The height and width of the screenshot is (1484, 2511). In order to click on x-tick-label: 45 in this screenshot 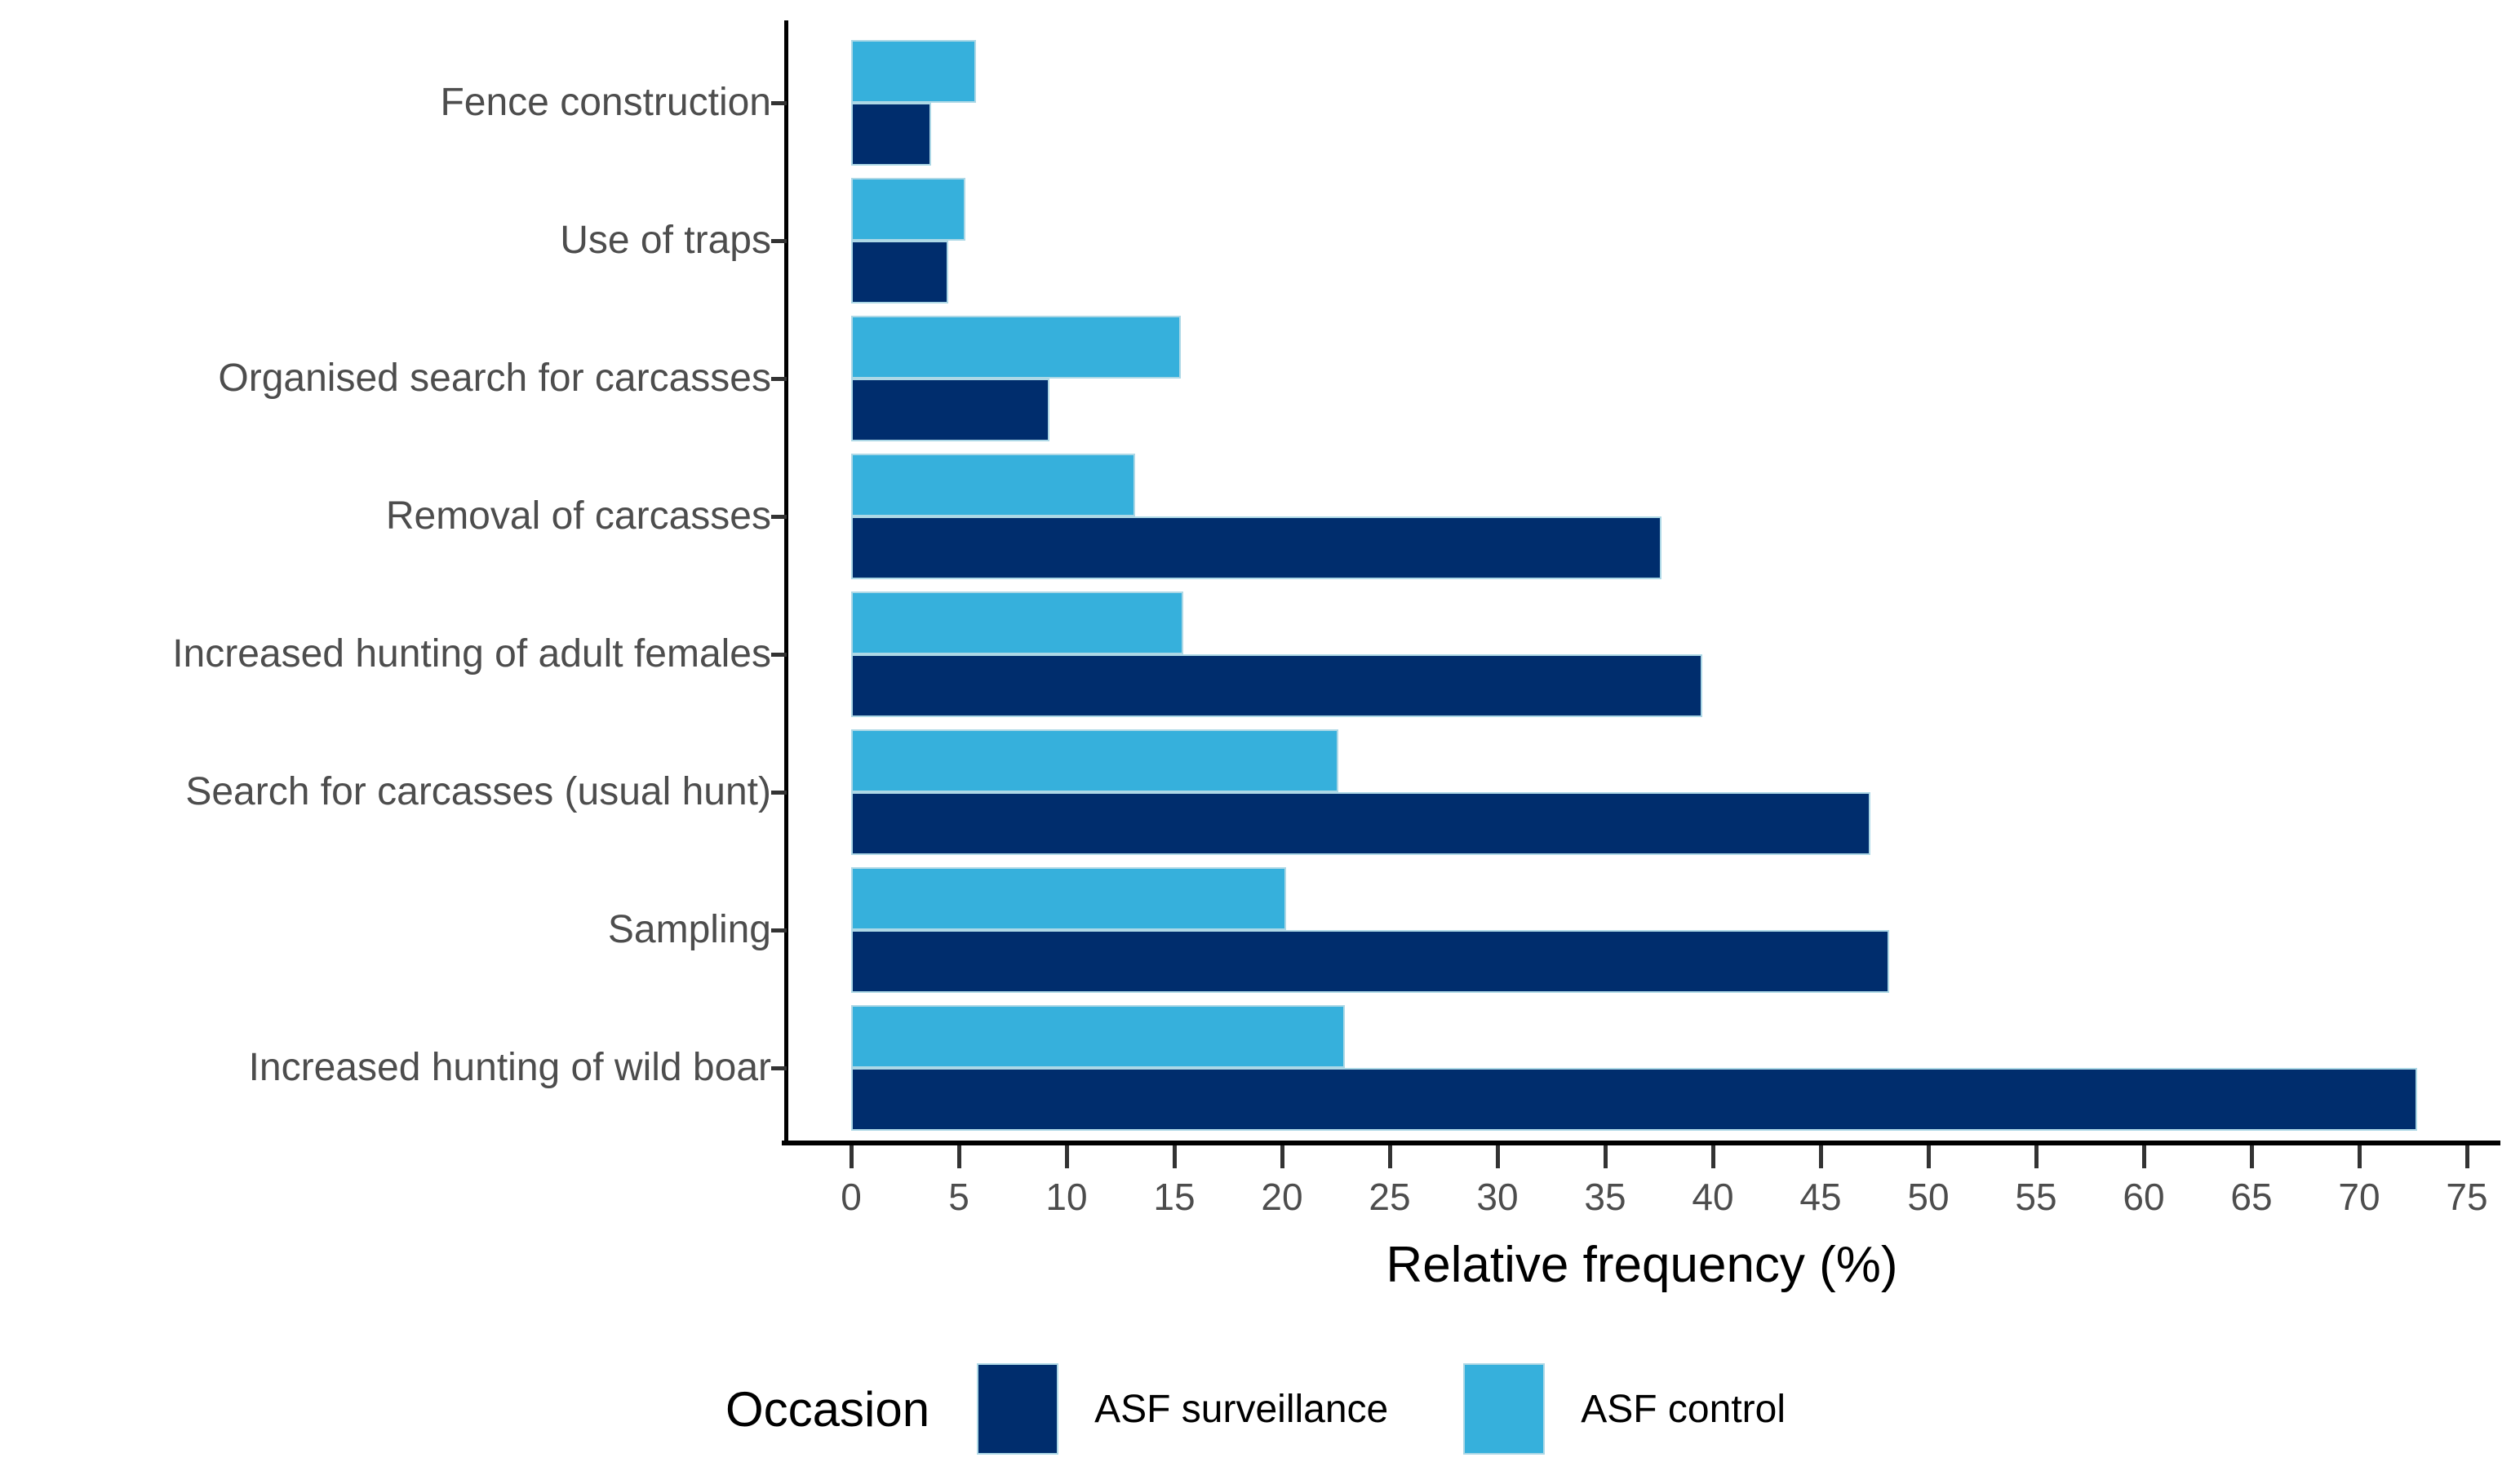, I will do `click(1821, 1197)`.